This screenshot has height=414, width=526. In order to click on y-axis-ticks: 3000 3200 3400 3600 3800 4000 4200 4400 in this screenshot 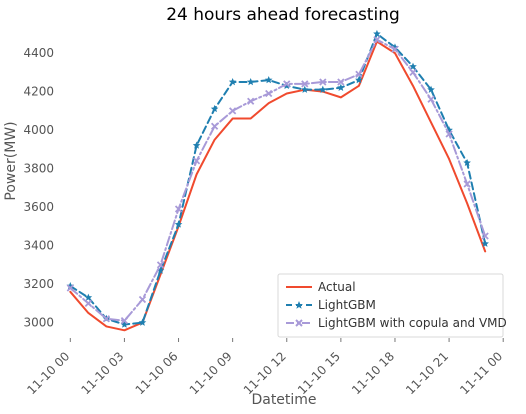, I will do `click(38, 188)`.